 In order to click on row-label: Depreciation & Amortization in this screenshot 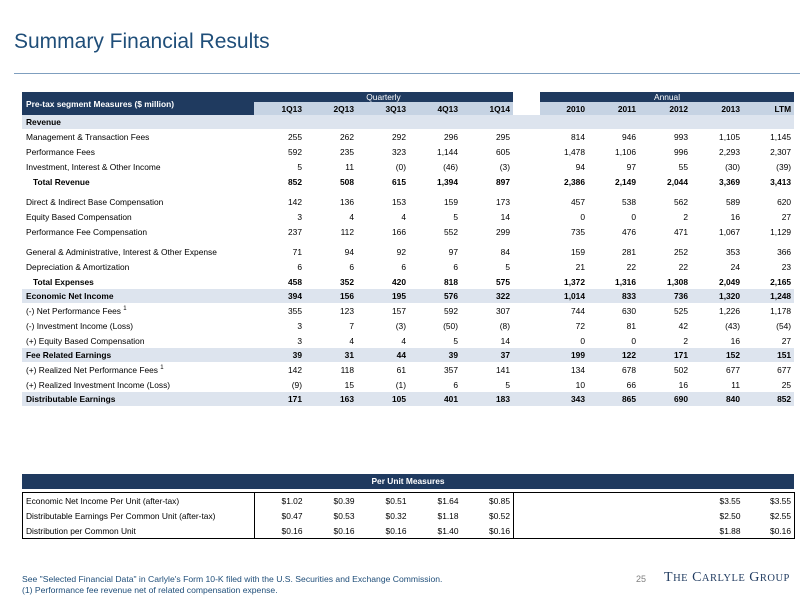, I will do `click(78, 266)`.